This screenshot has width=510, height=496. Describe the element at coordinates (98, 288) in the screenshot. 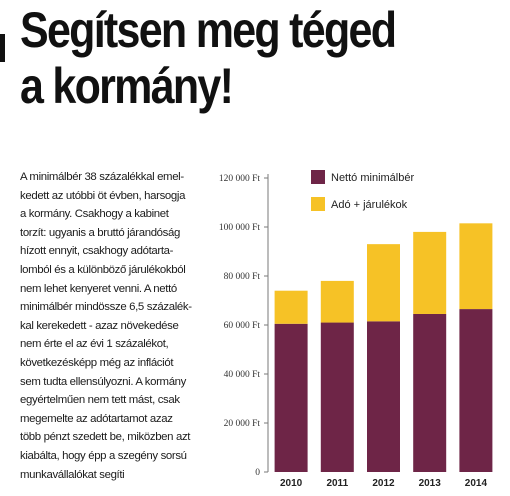

I see `article-line: nem lehet kenyeret venni. A nettó` at that location.